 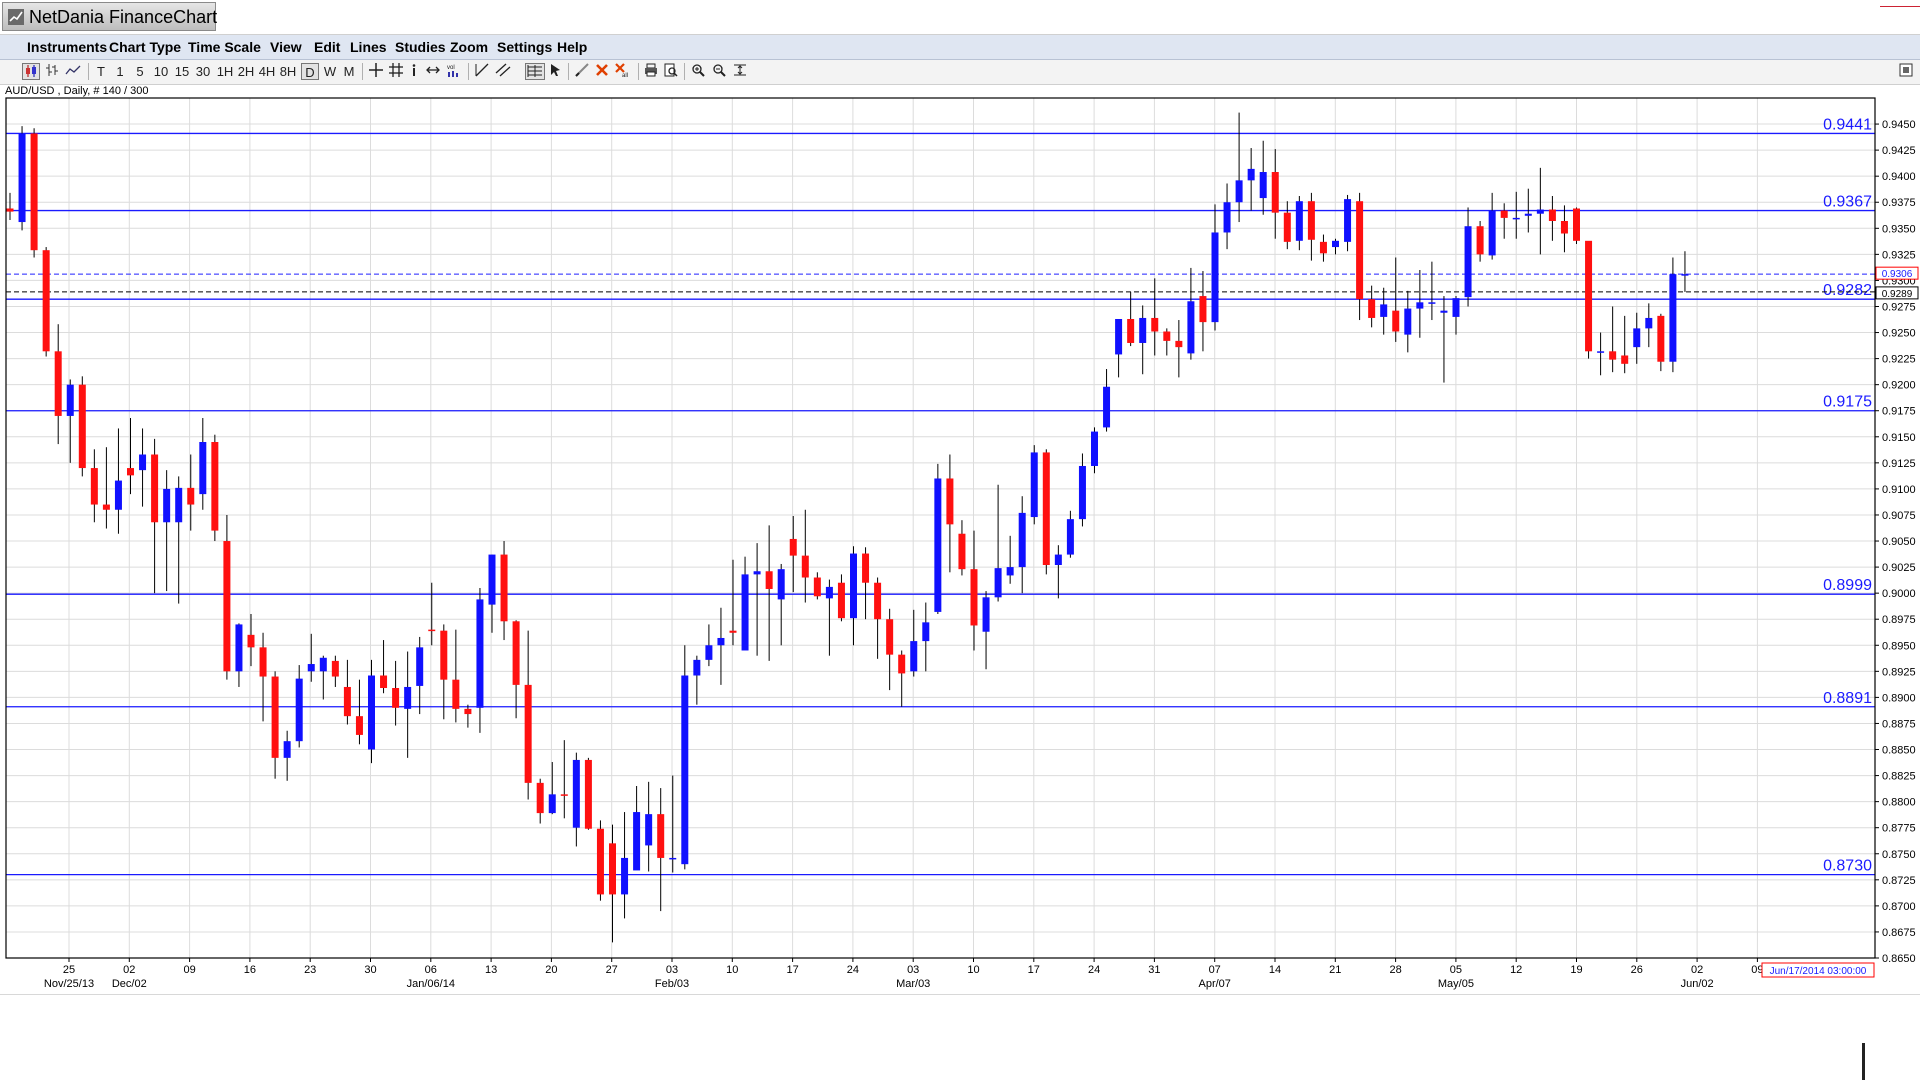 What do you see at coordinates (1899, 229) in the screenshot?
I see `y-tick-label: 0.9350` at bounding box center [1899, 229].